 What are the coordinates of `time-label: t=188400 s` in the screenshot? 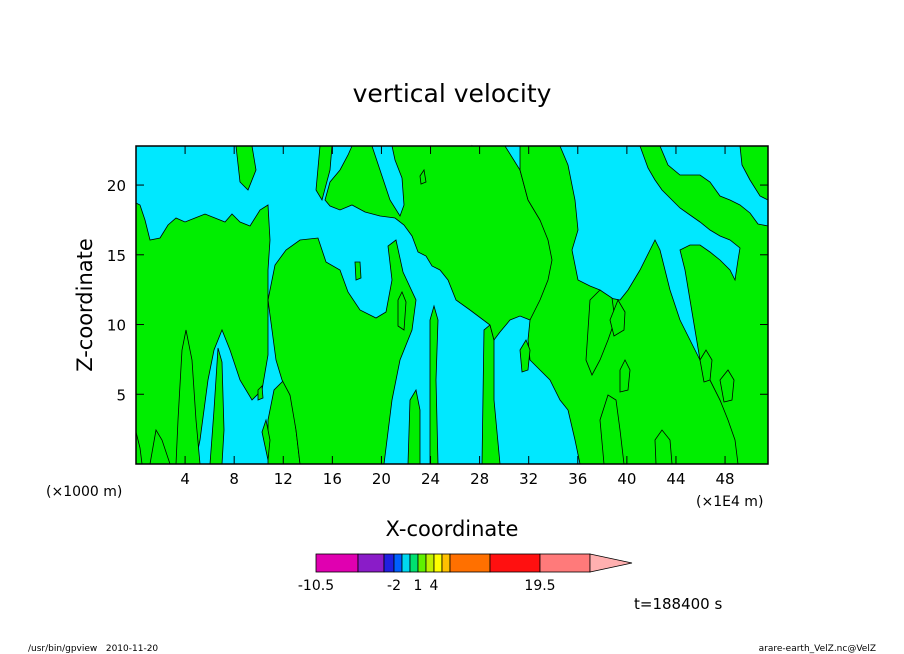 It's located at (678, 604).